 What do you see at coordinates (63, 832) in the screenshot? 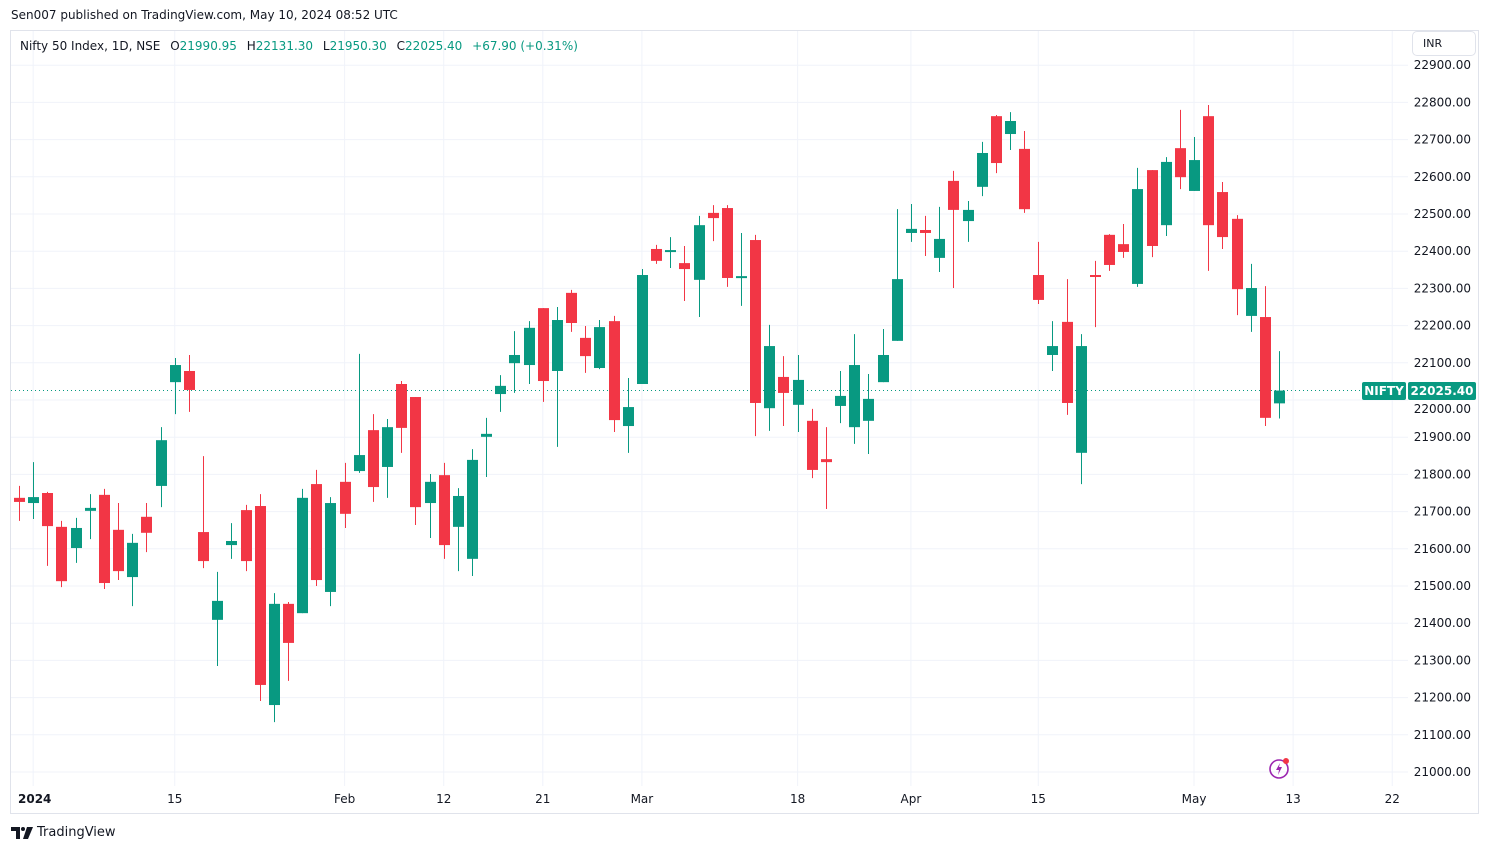
I see `tradingview-brand: TradingView` at bounding box center [63, 832].